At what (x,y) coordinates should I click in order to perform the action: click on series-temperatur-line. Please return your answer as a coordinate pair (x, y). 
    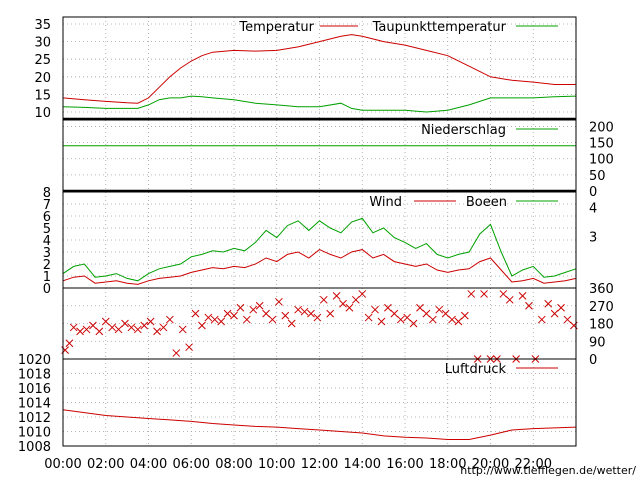
    Looking at the image, I should click on (319, 69).